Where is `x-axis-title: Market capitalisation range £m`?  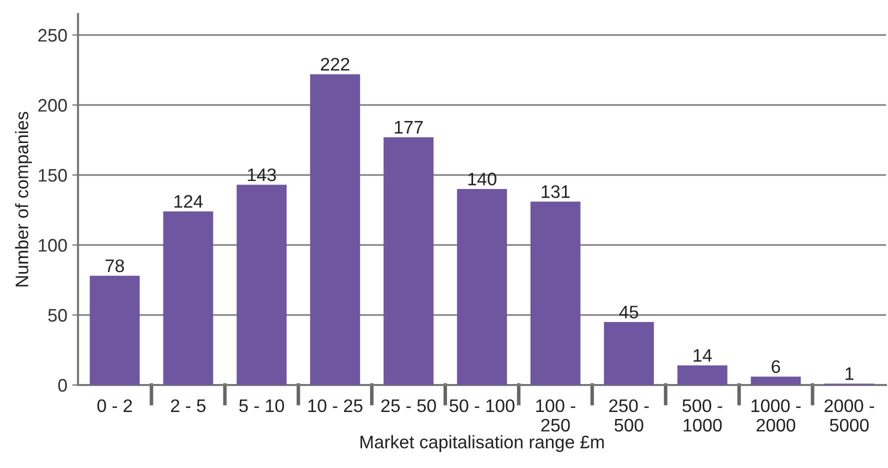 x-axis-title: Market capitalisation range £m is located at coordinates (482, 443).